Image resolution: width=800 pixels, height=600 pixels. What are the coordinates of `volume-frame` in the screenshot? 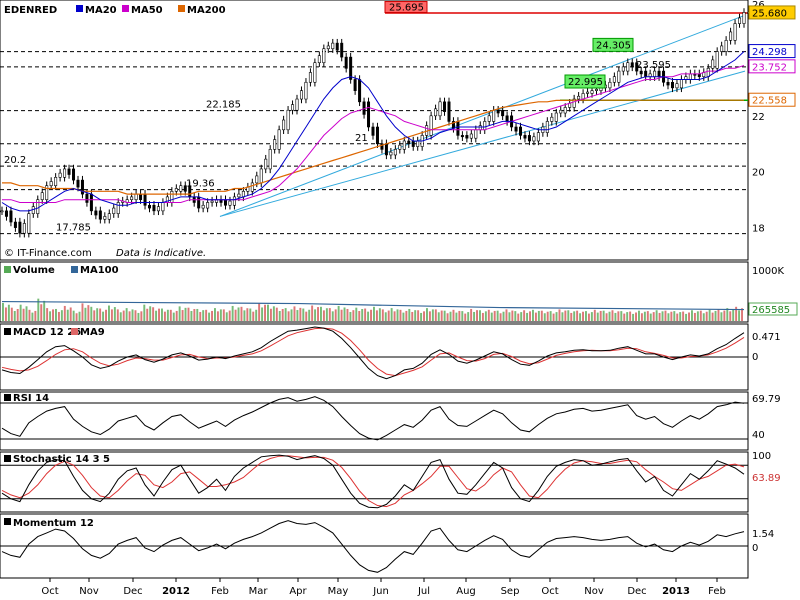 It's located at (374, 292).